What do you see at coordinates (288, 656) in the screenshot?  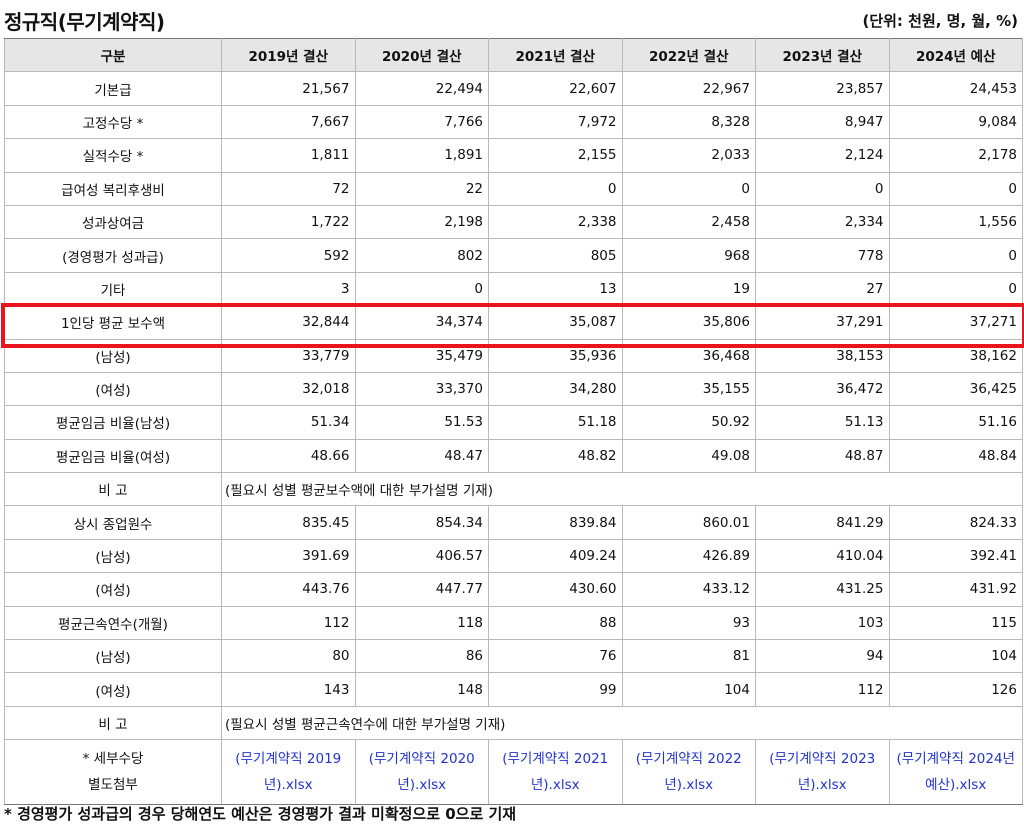 I see `value-cell: 80` at bounding box center [288, 656].